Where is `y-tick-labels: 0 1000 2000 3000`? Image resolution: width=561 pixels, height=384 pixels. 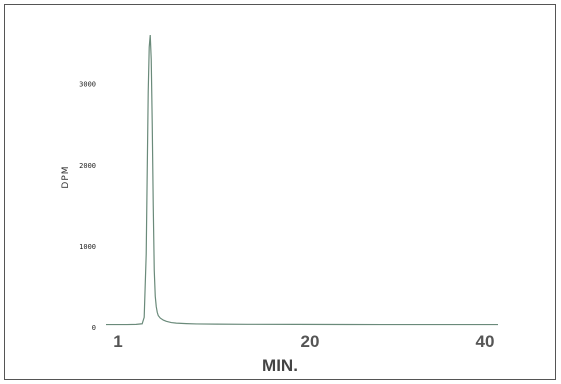
y-tick-labels: 0 1000 2000 3000 is located at coordinates (87, 206).